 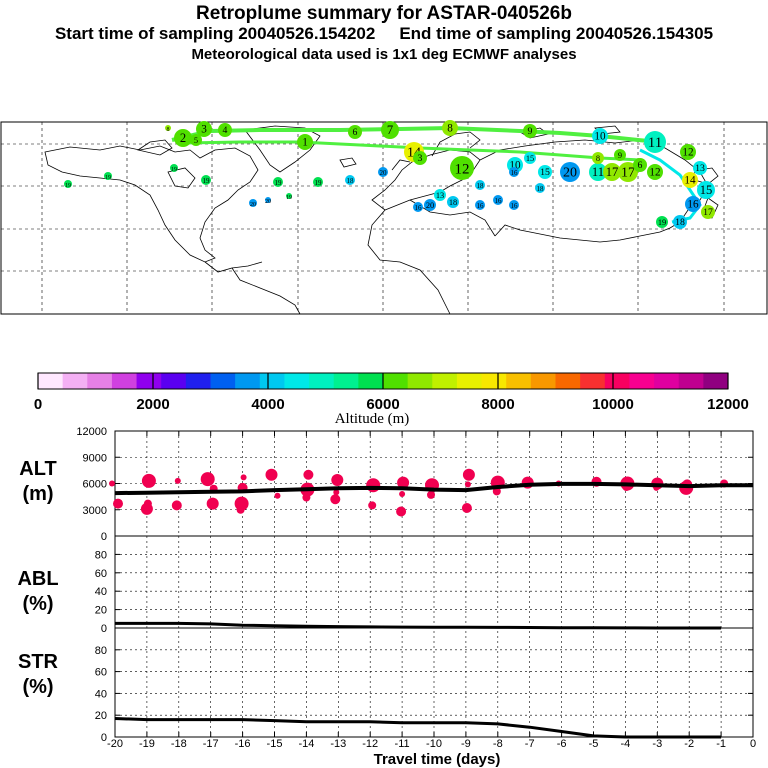 I want to click on x-tick-label: -1, so click(x=721, y=744).